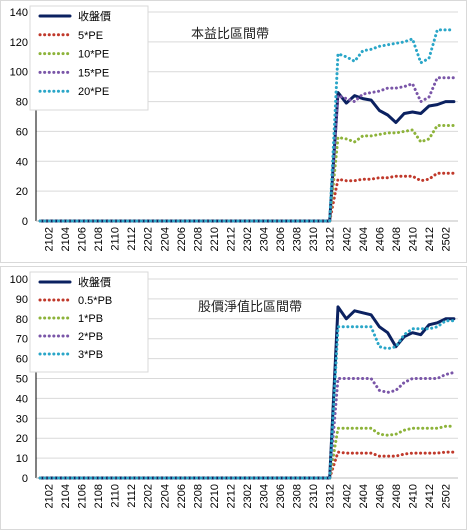 This screenshot has height=530, width=467. Describe the element at coordinates (90, 355) in the screenshot. I see `legend-label: 3*PB` at that location.